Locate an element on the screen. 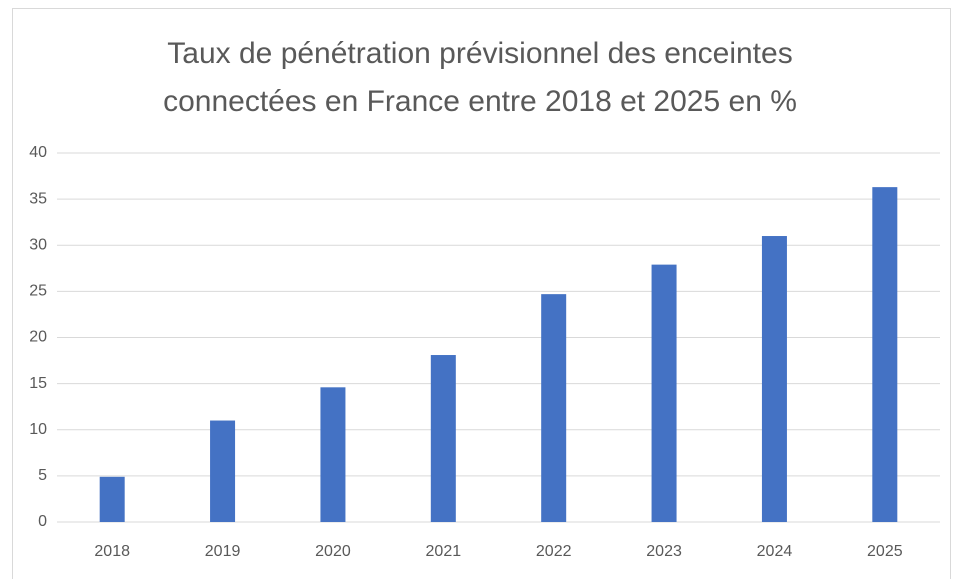  y-tick-label: 35 is located at coordinates (38, 198).